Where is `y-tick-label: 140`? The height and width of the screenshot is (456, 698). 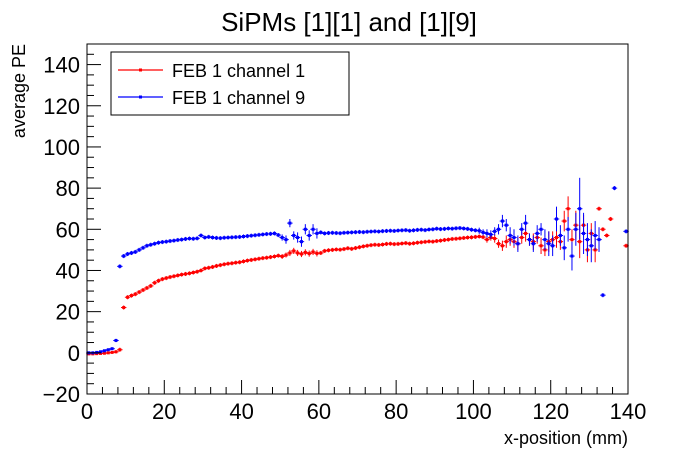
y-tick-label: 140 is located at coordinates (61, 65).